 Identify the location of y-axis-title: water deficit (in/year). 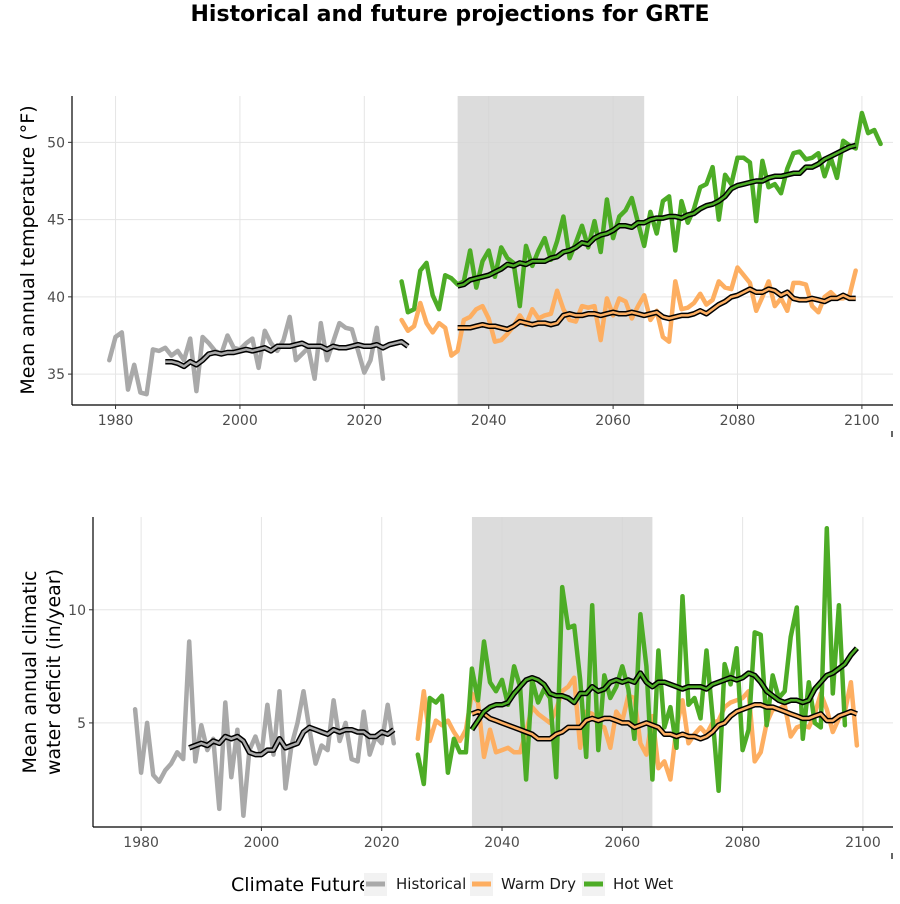
(54, 672).